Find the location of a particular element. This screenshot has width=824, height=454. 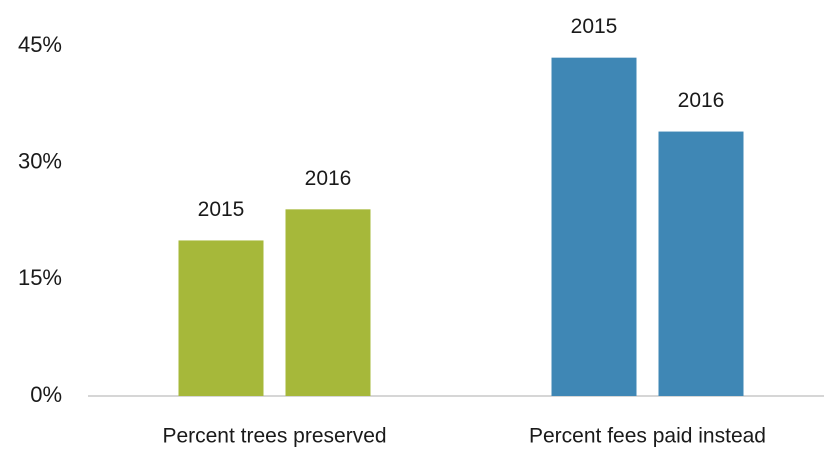

y-tick-label: 45% is located at coordinates (40, 44).